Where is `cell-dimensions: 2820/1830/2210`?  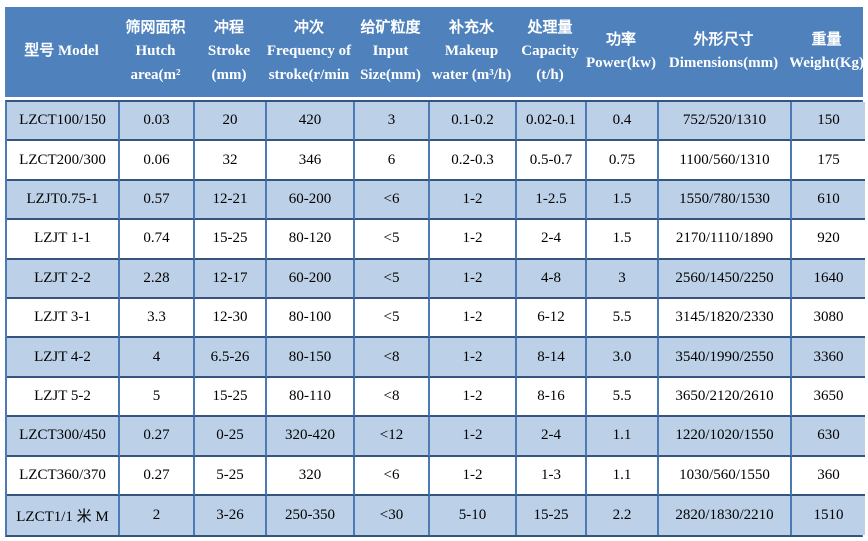
cell-dimensions: 2820/1830/2210 is located at coordinates (725, 515).